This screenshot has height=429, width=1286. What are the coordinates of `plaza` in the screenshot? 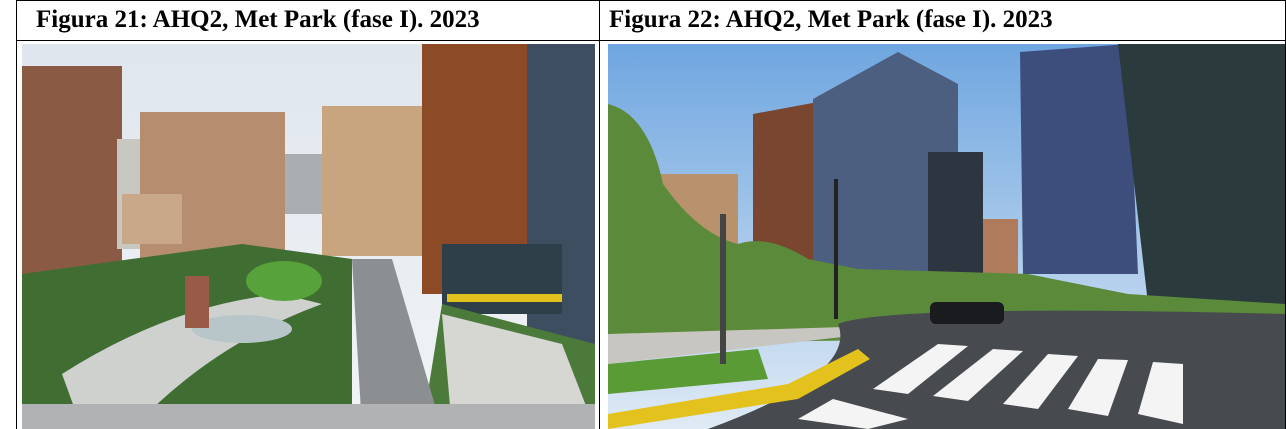 It's located at (518, 371).